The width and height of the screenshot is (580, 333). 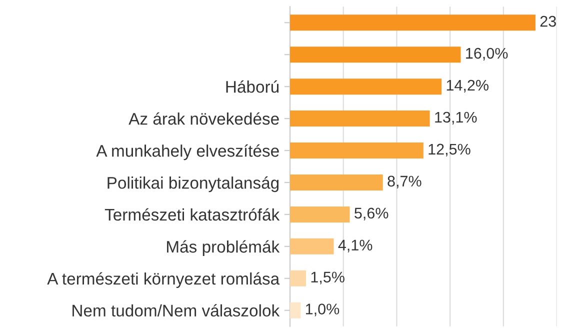 I want to click on data-label: 8,7%, so click(x=405, y=182).